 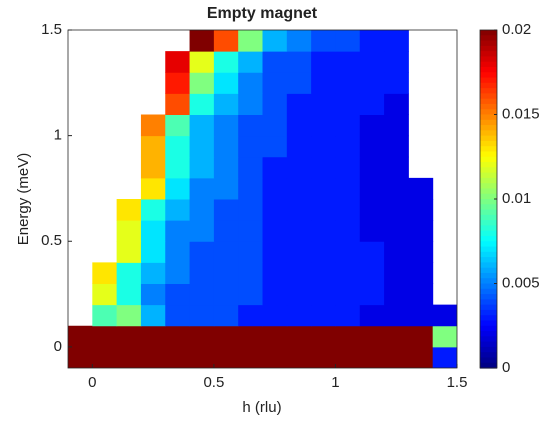 I want to click on colorbar-tick-label: 0, so click(x=506, y=367).